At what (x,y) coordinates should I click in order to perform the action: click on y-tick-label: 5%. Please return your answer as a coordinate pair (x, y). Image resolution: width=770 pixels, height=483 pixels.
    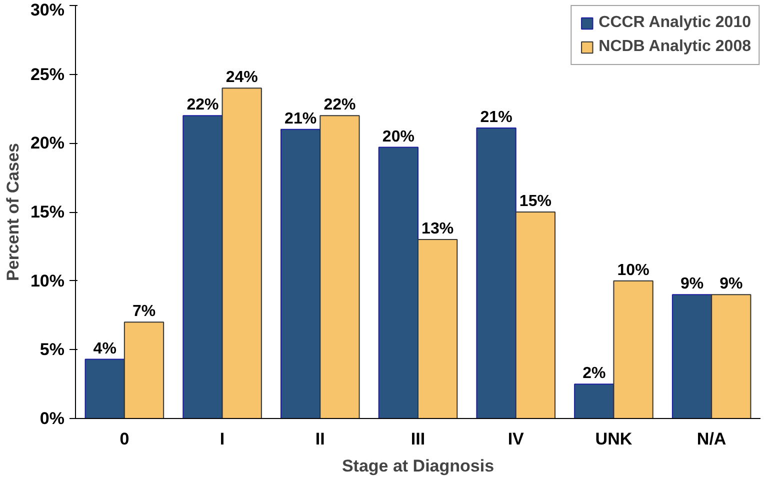
    Looking at the image, I should click on (52, 350).